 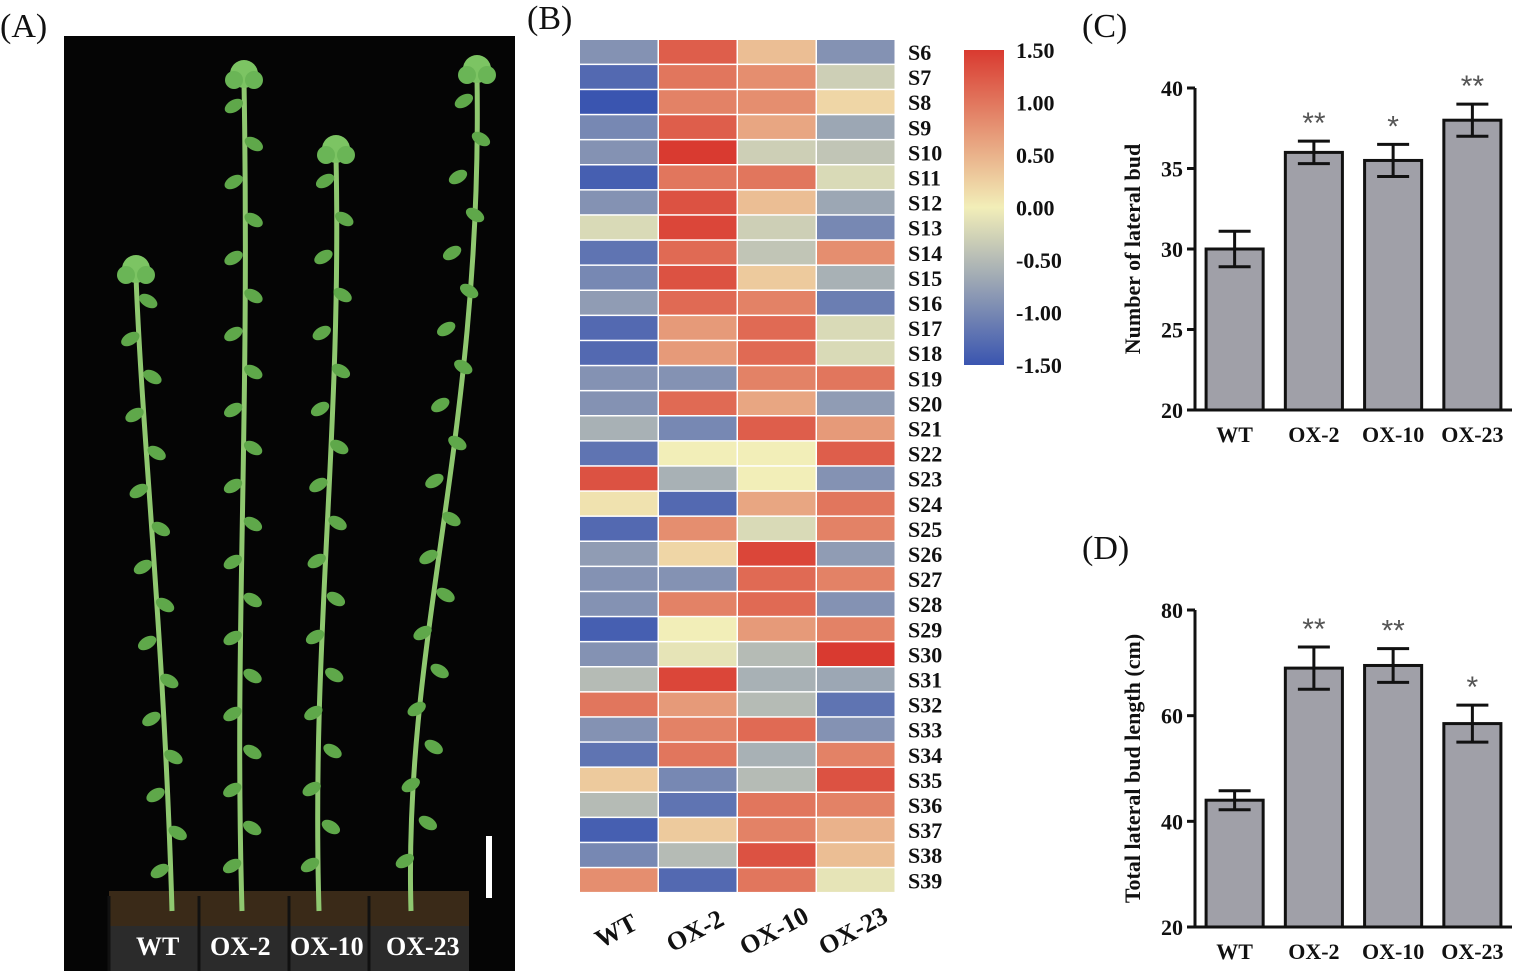 What do you see at coordinates (925, 328) in the screenshot?
I see `heatmap-row-label: S17` at bounding box center [925, 328].